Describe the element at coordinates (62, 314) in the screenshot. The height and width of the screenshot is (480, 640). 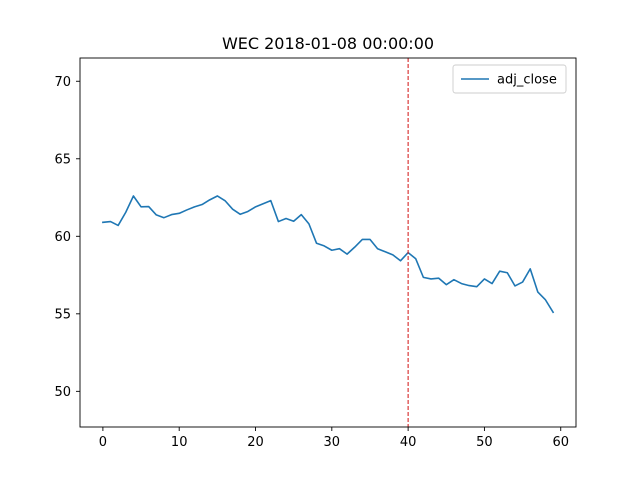
I see `y-tick-label: 55` at that location.